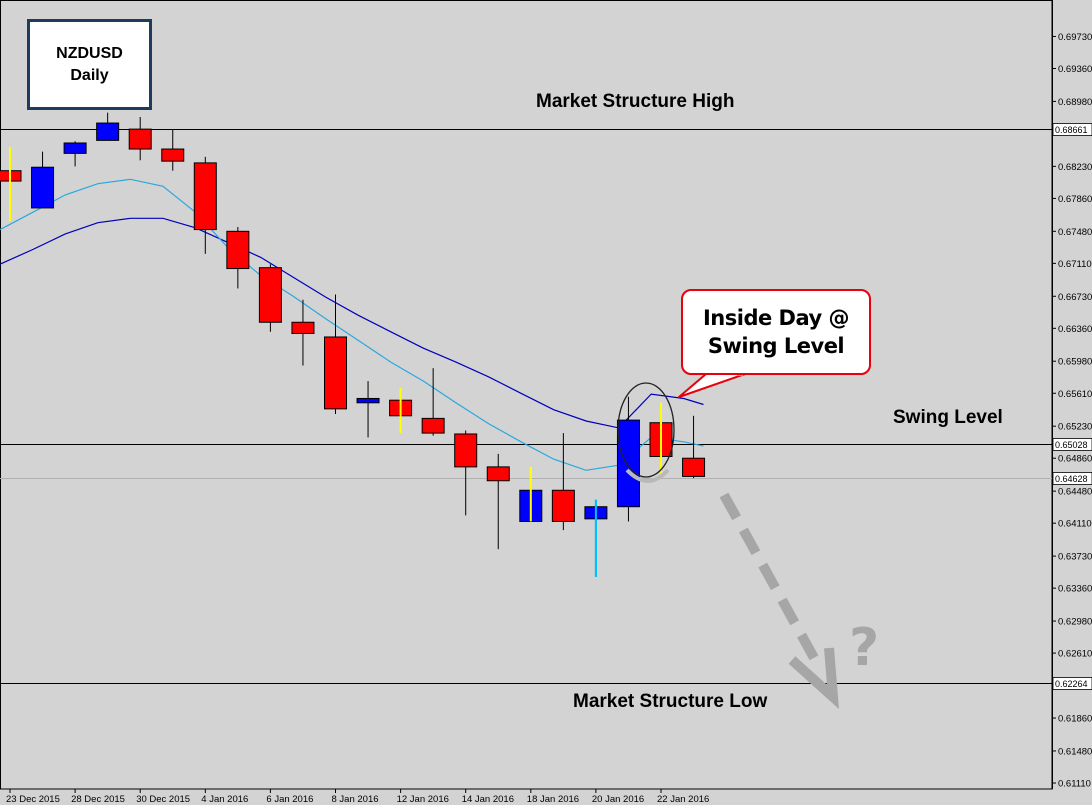  I want to click on symbol-label: NZDUSD, so click(89, 53).